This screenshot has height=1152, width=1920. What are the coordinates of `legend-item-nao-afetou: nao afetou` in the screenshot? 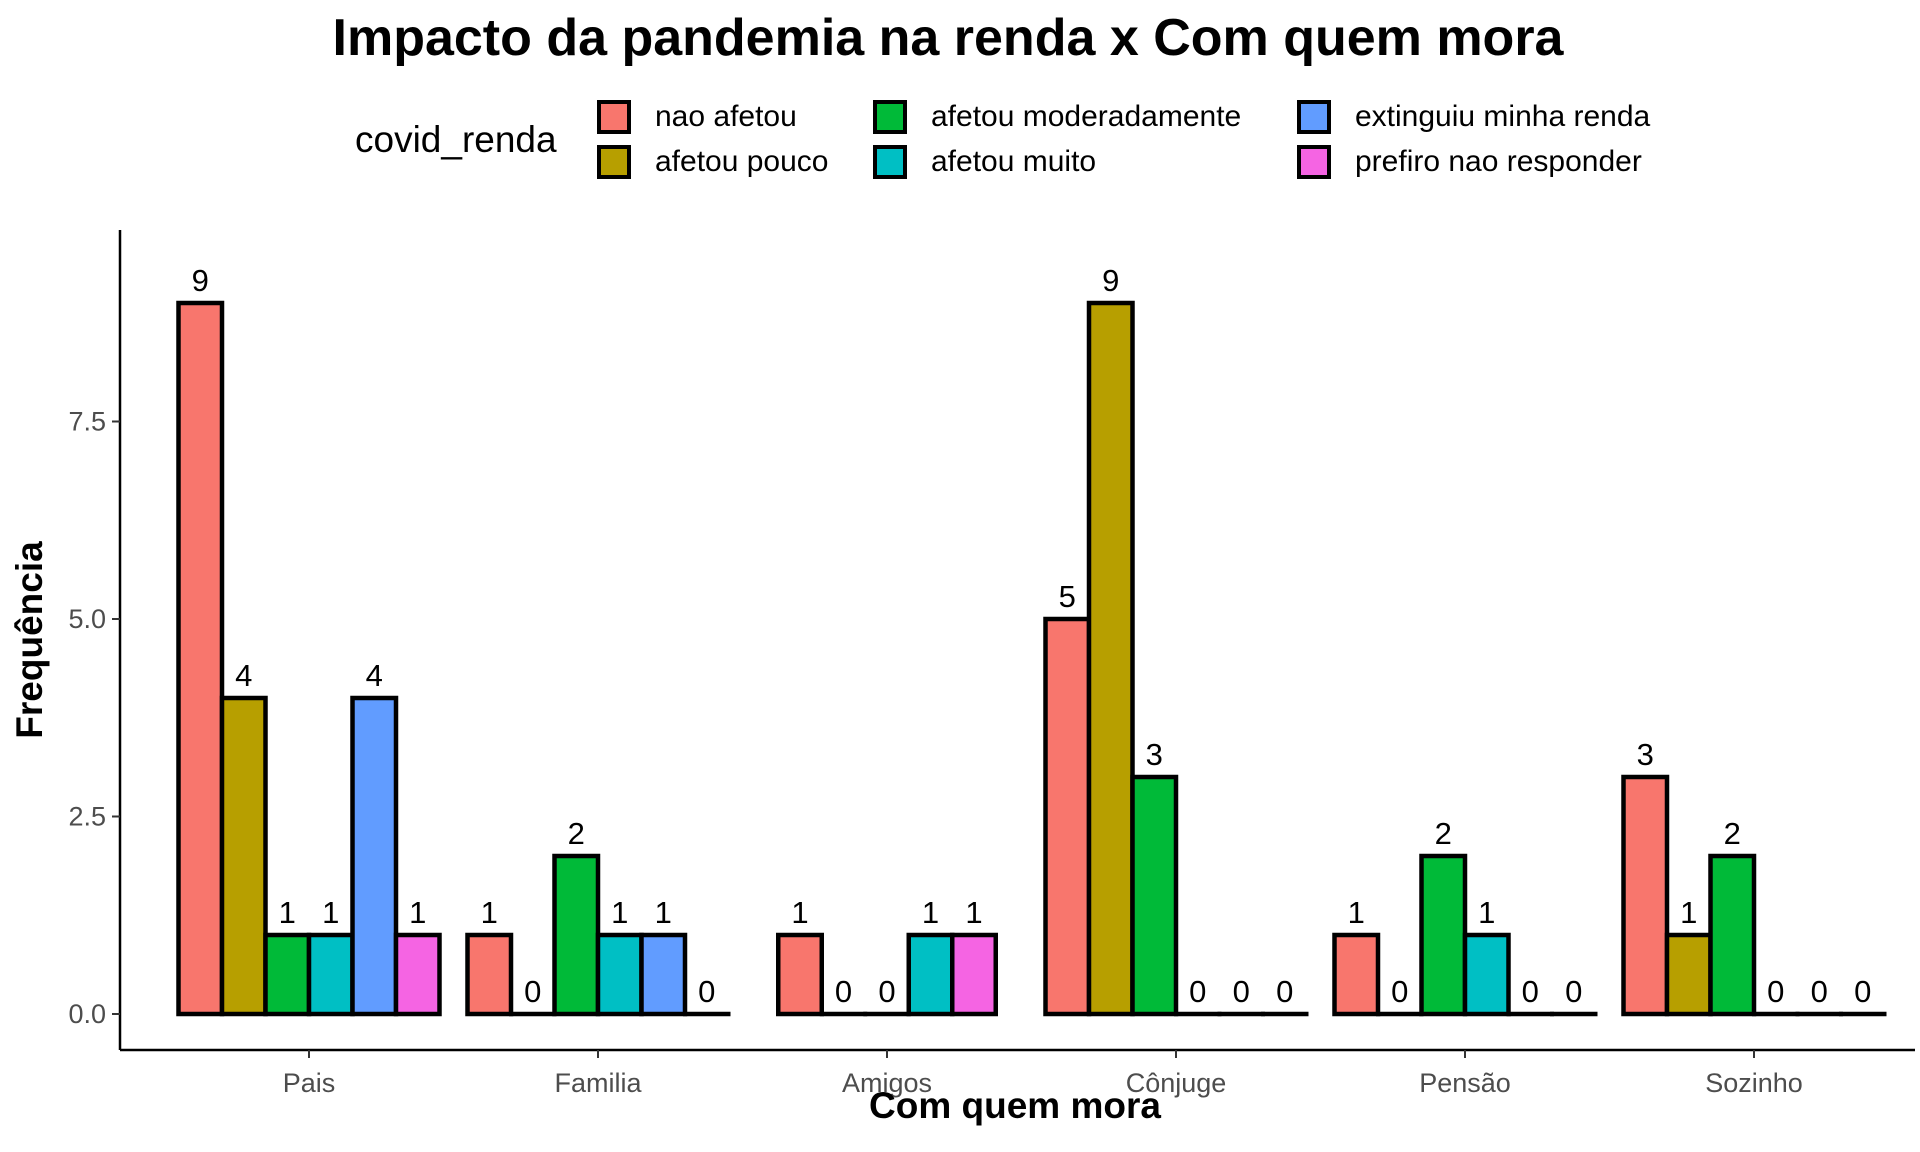 It's located at (697, 117).